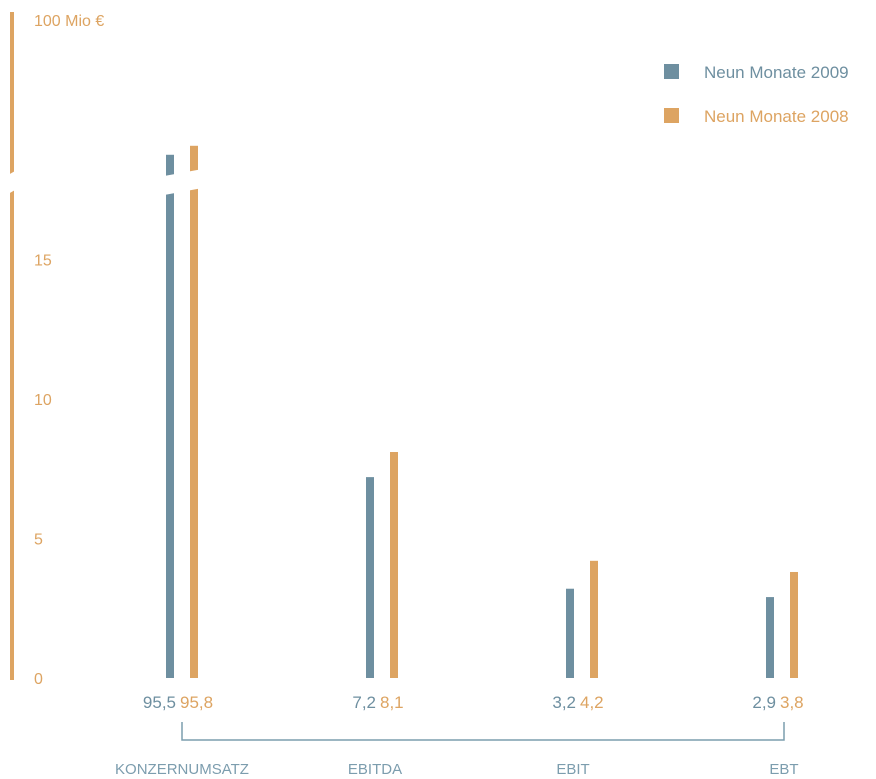 This screenshot has width=876, height=779. Describe the element at coordinates (473, 702) in the screenshot. I see `value-labels: 95,5 95,8 7,2 8,1 3,2 4,2 2,9 3,8` at that location.